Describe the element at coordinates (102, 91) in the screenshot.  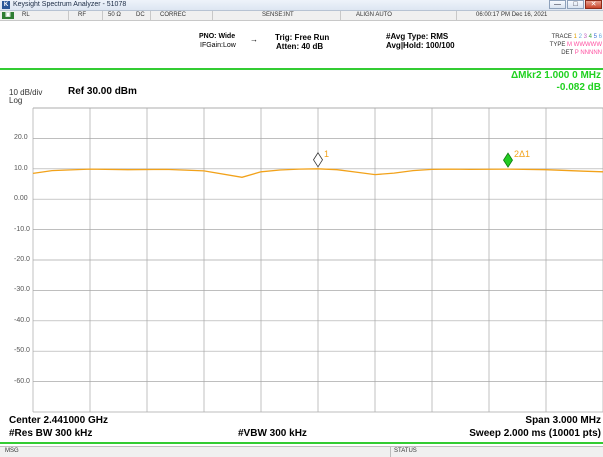
I see `reference-level: Ref 30.00 dBm` at that location.